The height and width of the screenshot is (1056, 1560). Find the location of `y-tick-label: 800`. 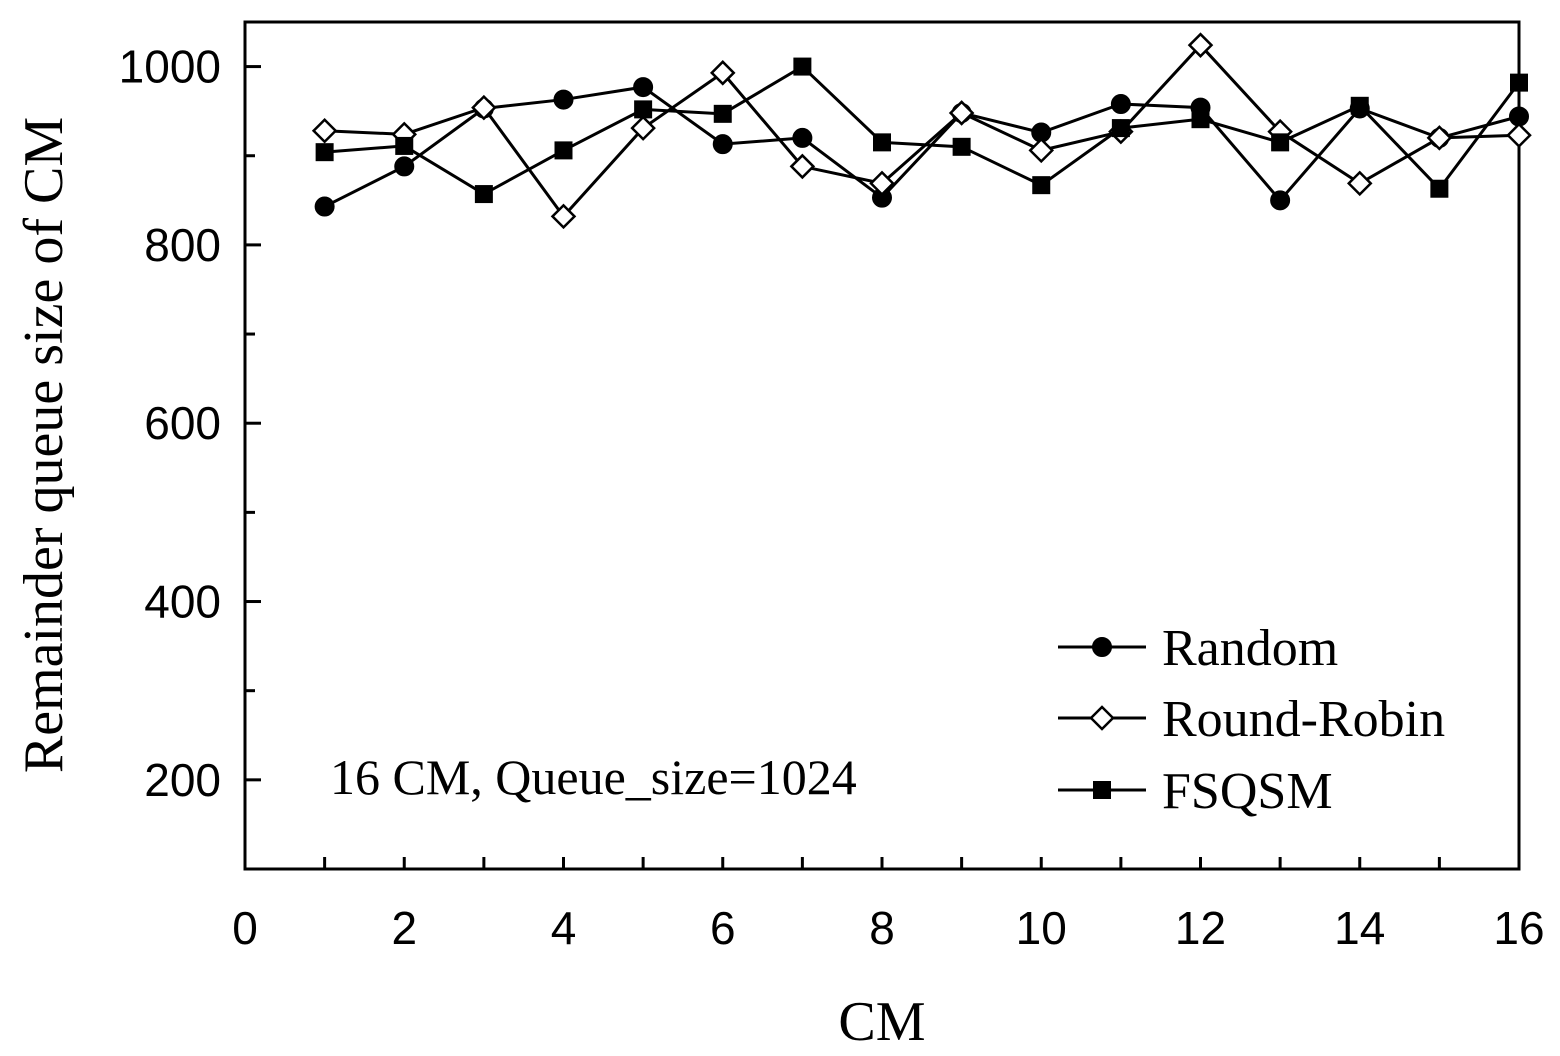

y-tick-label: 800 is located at coordinates (182, 245).